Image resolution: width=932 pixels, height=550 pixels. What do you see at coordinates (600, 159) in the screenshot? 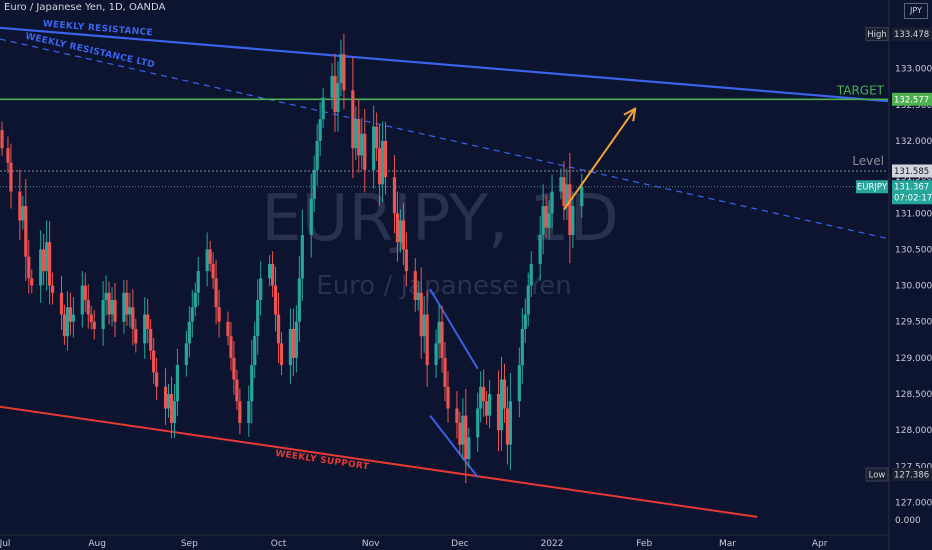
I see `projection-arrow-shaft` at bounding box center [600, 159].